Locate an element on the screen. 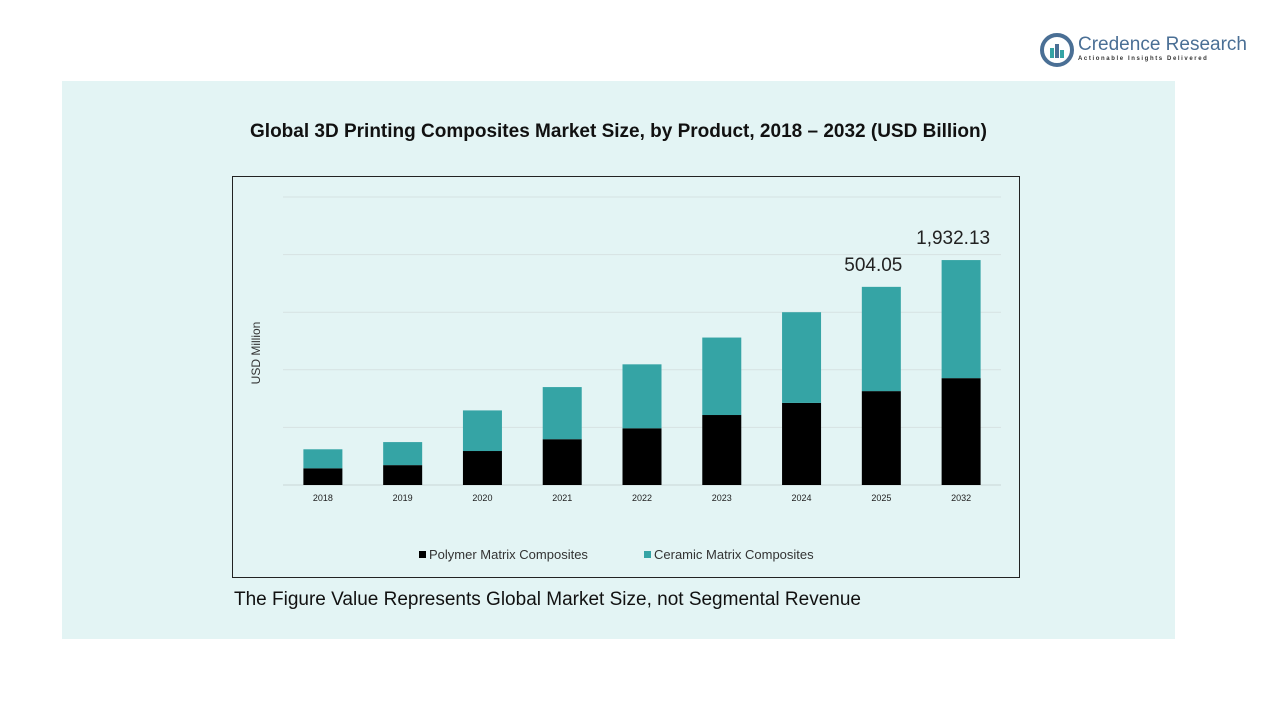 The width and height of the screenshot is (1280, 720). bar-ceramic-2032 is located at coordinates (961, 319).